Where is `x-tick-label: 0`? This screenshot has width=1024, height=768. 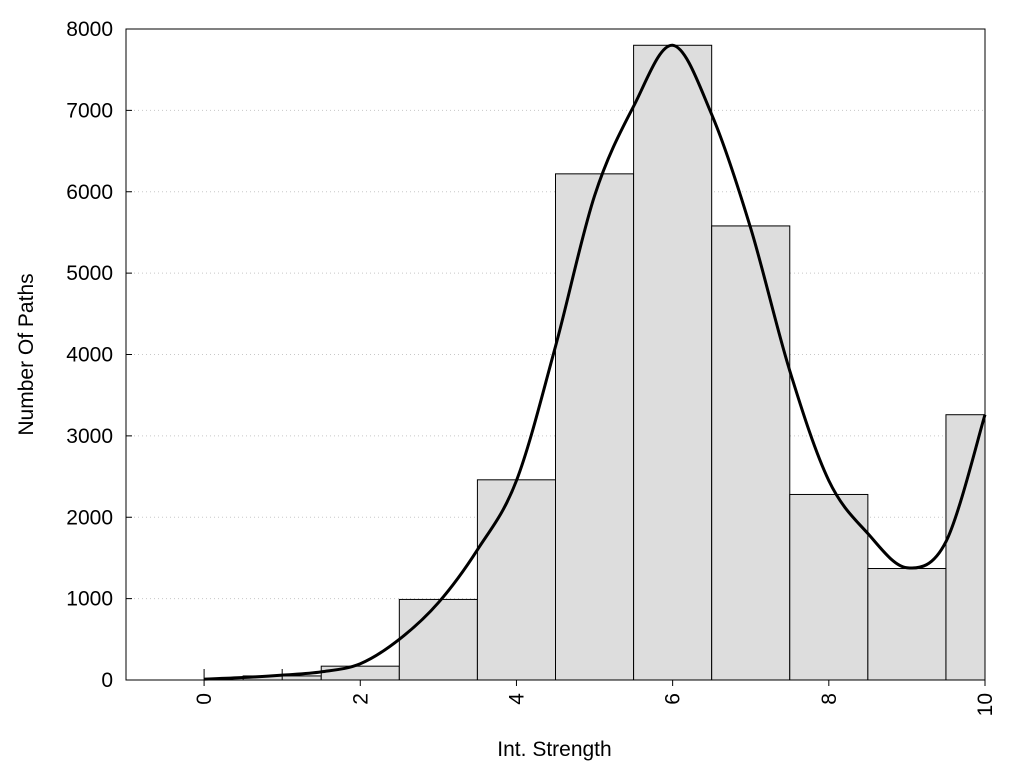
x-tick-label: 0 is located at coordinates (204, 699).